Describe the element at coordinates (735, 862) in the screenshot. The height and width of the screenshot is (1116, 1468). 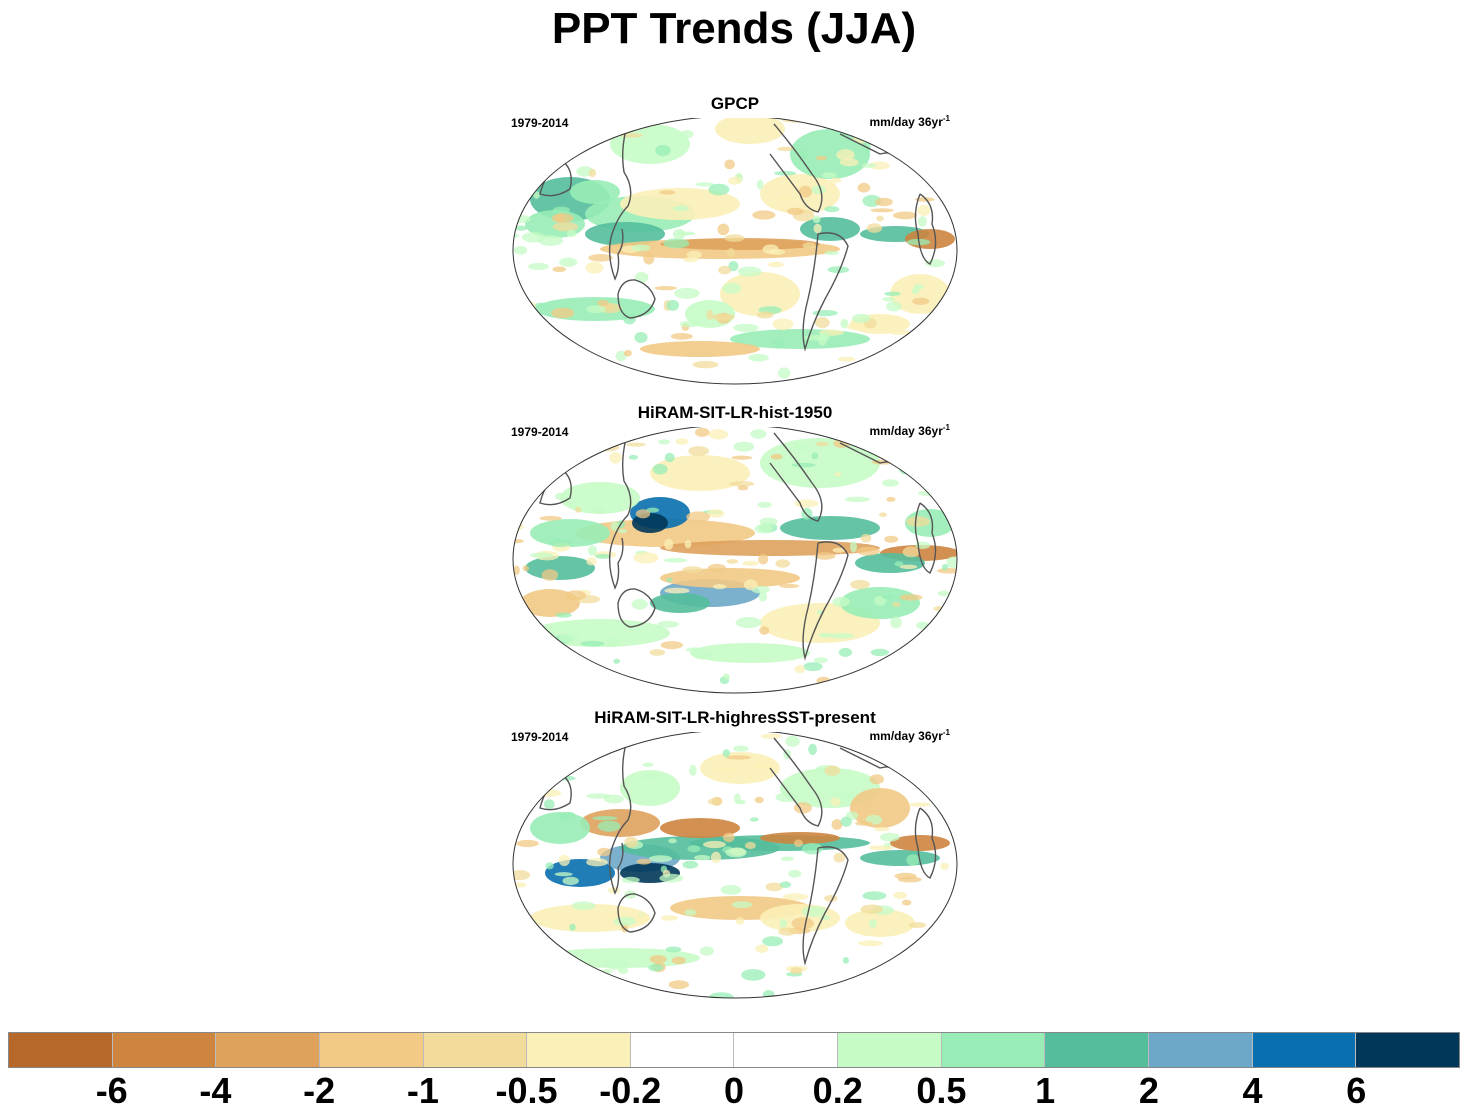
I see `map-plot` at that location.